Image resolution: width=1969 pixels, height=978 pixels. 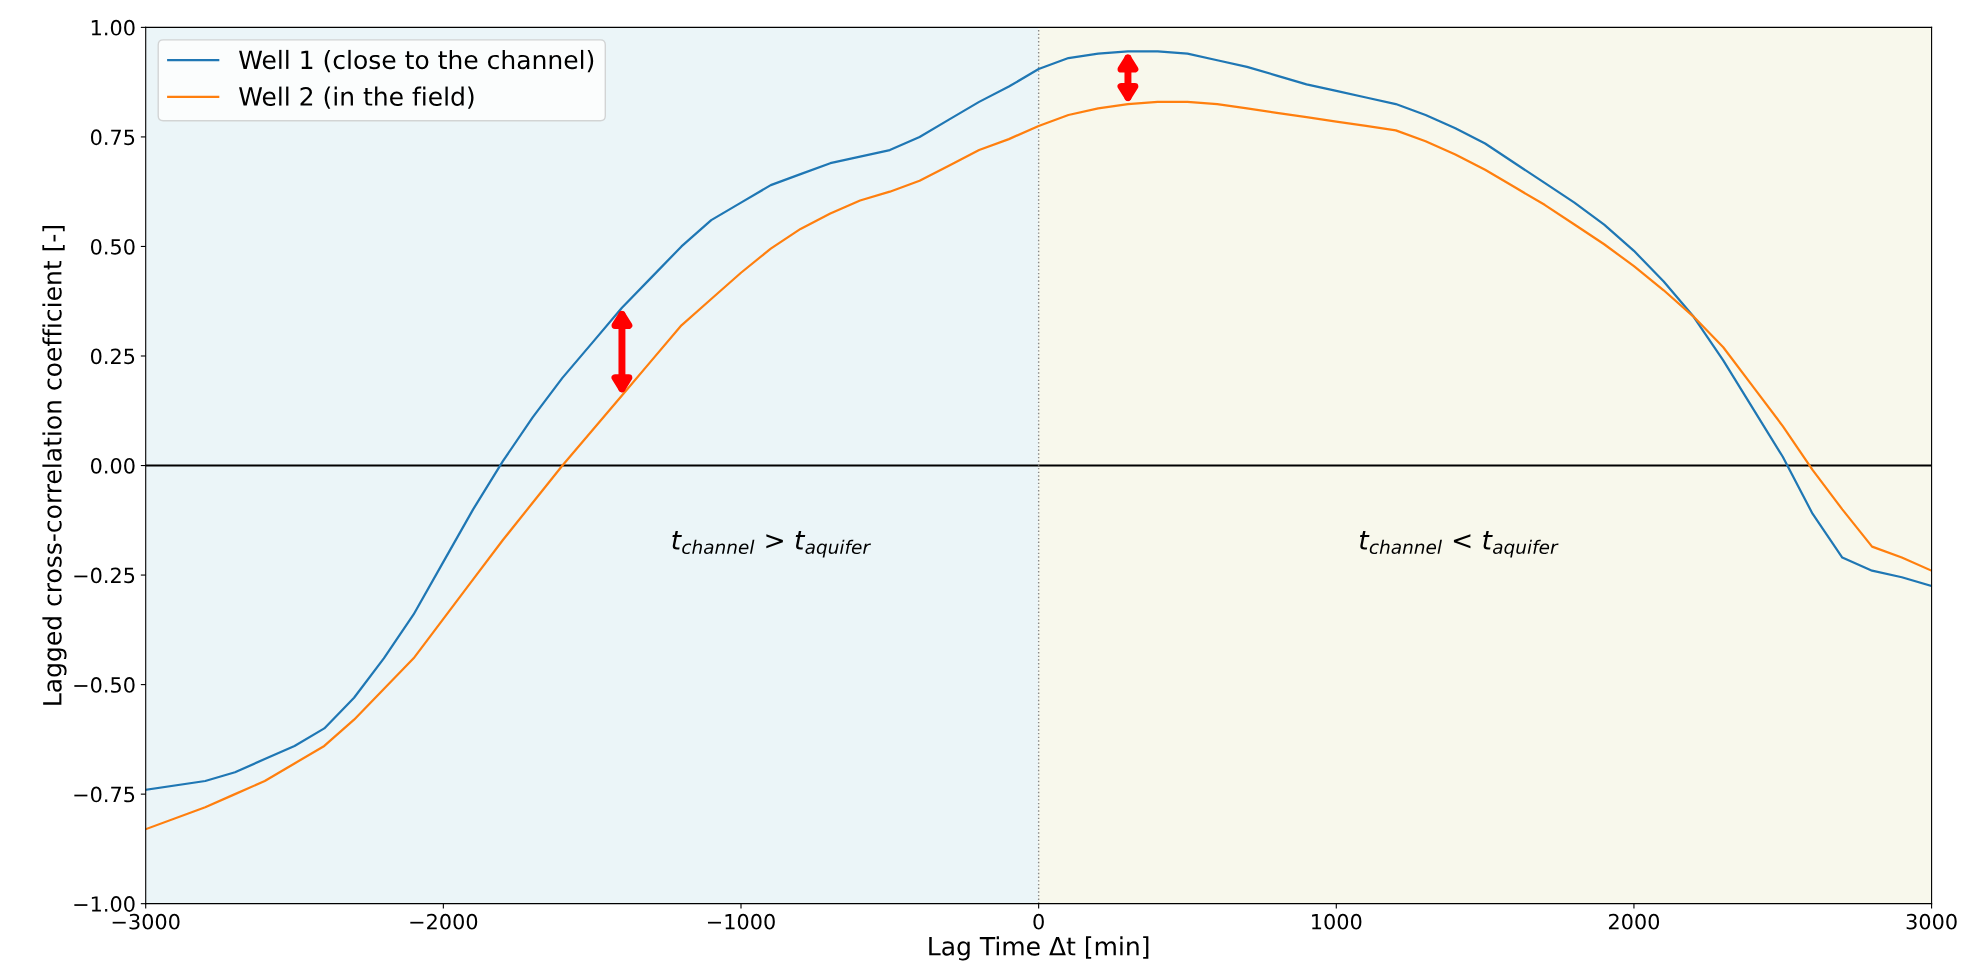 What do you see at coordinates (104, 794) in the screenshot?
I see `y-tick-label: −0.75` at bounding box center [104, 794].